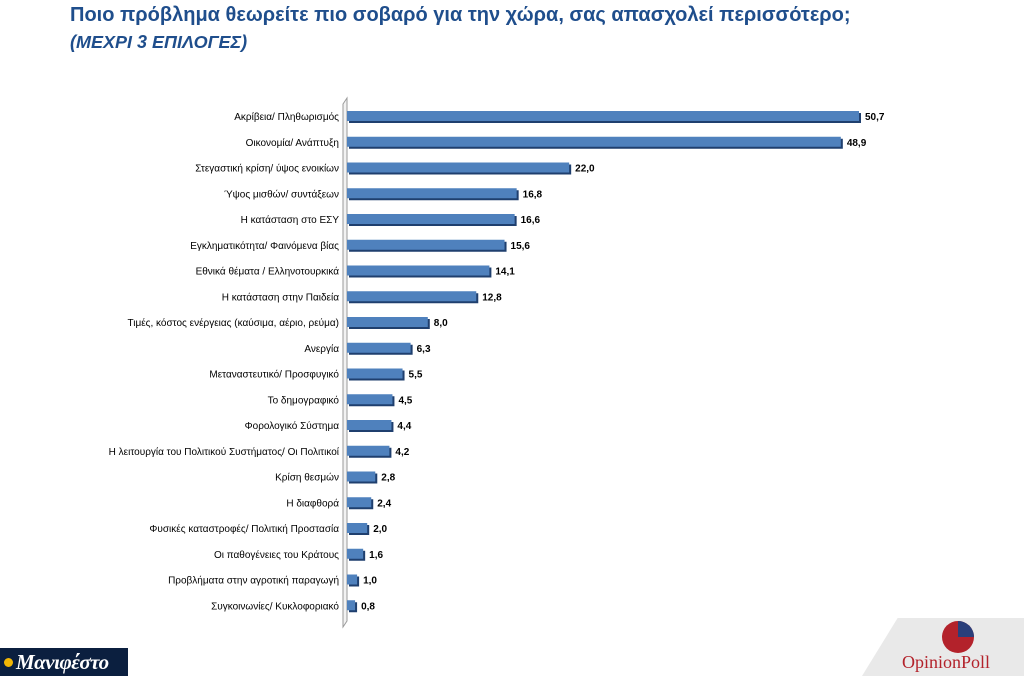 The height and width of the screenshot is (676, 1024). I want to click on manifesto-logo: Μανιφέστο, so click(64, 662).